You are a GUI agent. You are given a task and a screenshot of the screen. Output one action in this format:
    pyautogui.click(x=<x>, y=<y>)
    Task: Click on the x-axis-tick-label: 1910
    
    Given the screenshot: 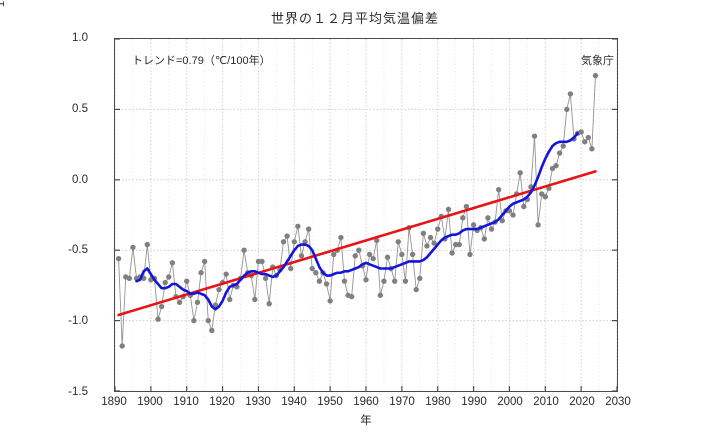 What is the action you would take?
    pyautogui.click(x=186, y=402)
    